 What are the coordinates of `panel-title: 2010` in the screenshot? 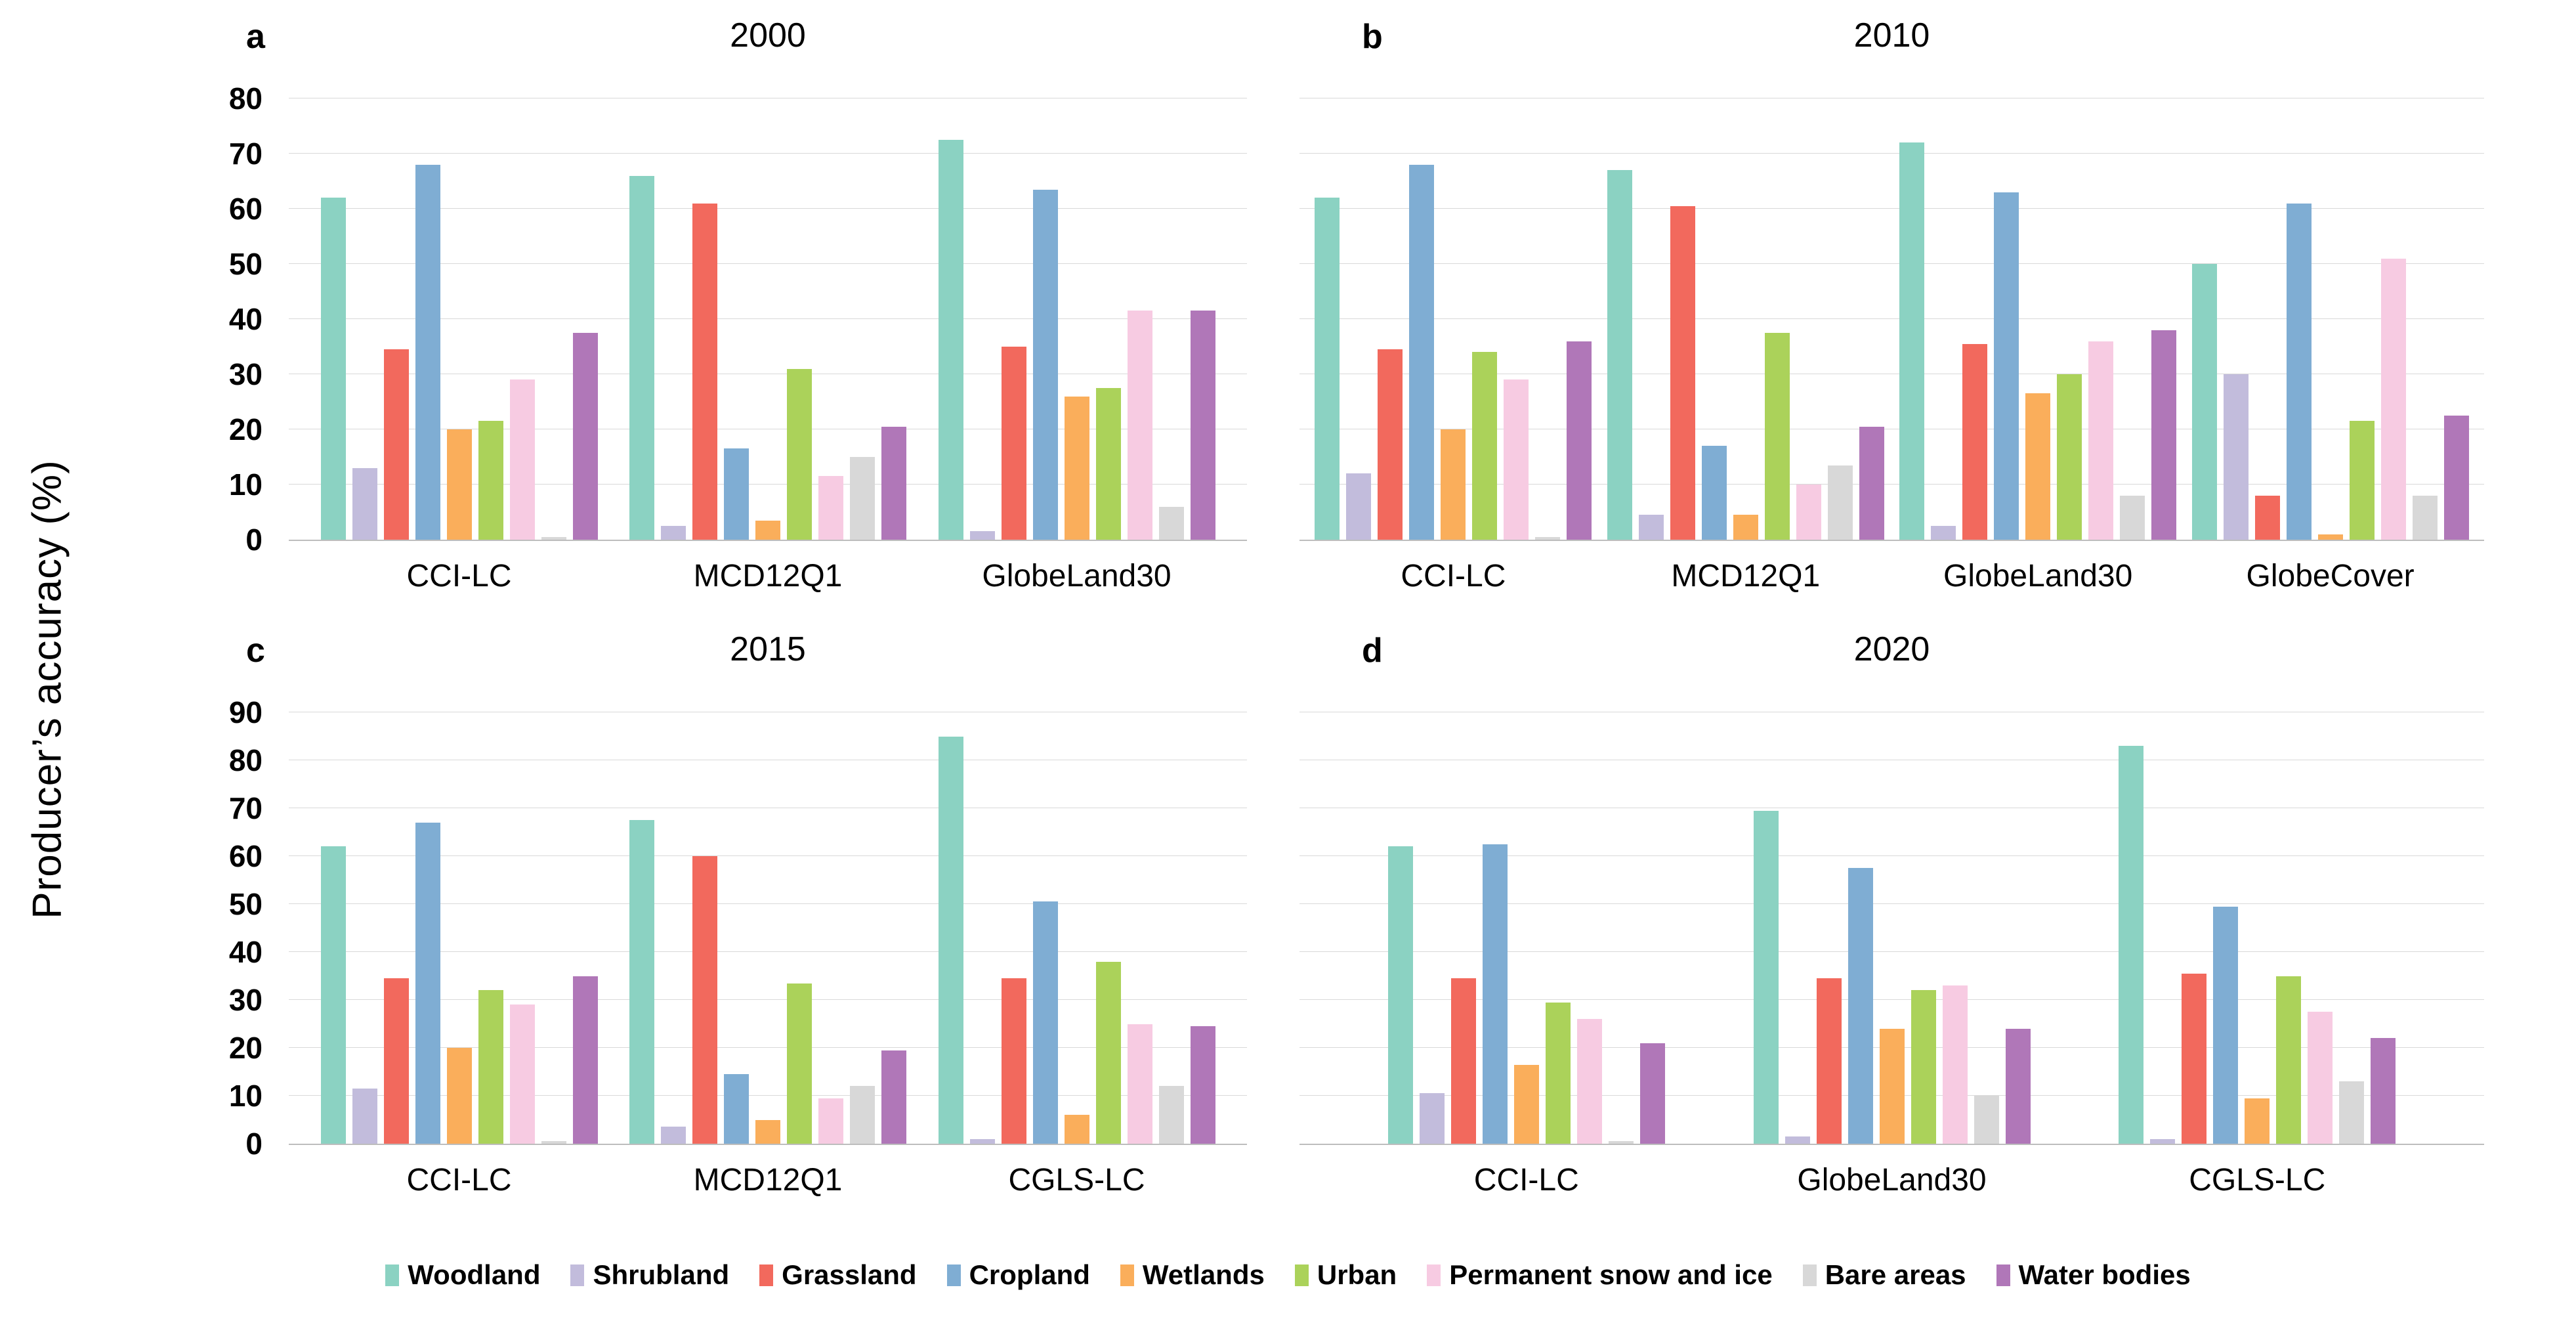 It's located at (1891, 35).